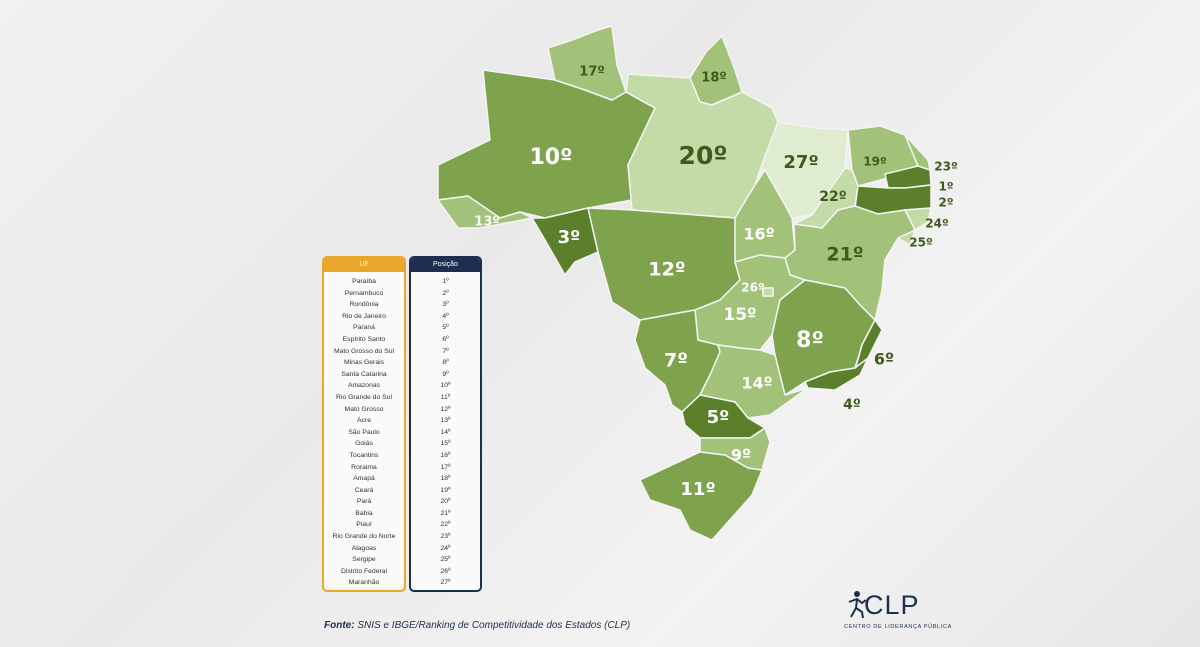 Image resolution: width=1200 pixels, height=647 pixels. Describe the element at coordinates (945, 187) in the screenshot. I see `state-rank-label: 1º` at that location.